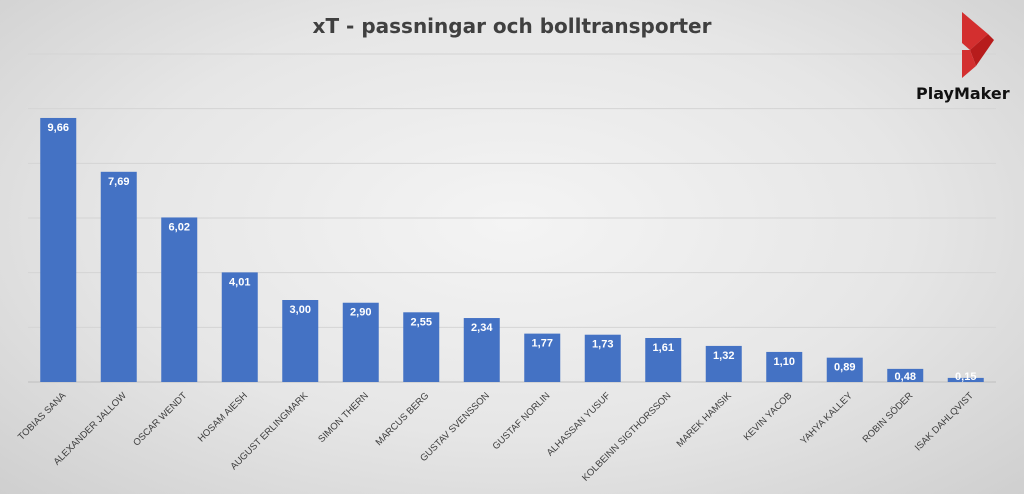 Image resolution: width=1024 pixels, height=494 pixels. I want to click on x-tick-label: MARCUS BERG, so click(403, 419).